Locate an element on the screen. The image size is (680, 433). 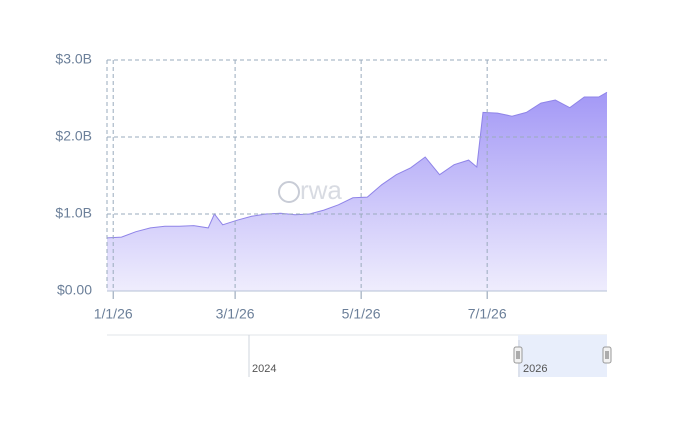
y-tick-label: $1.0B is located at coordinates (73, 213).